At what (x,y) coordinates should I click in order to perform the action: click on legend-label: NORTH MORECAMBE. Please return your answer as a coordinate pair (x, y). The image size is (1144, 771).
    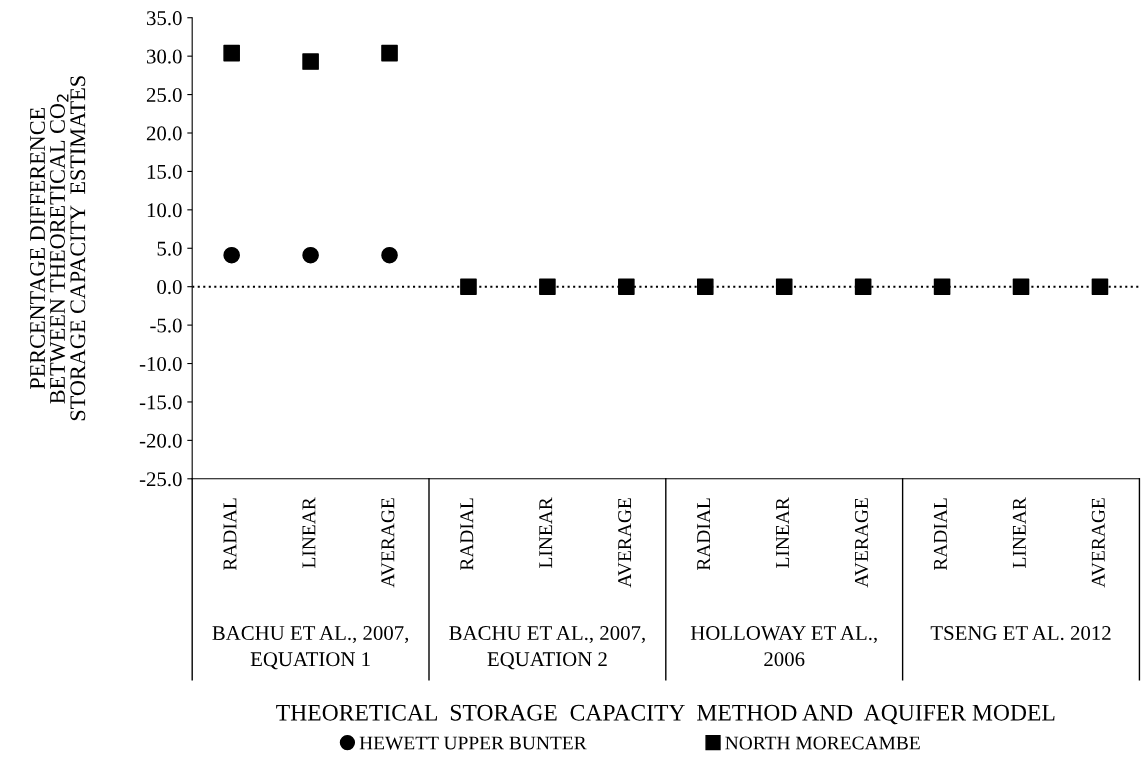
    Looking at the image, I should click on (822, 743).